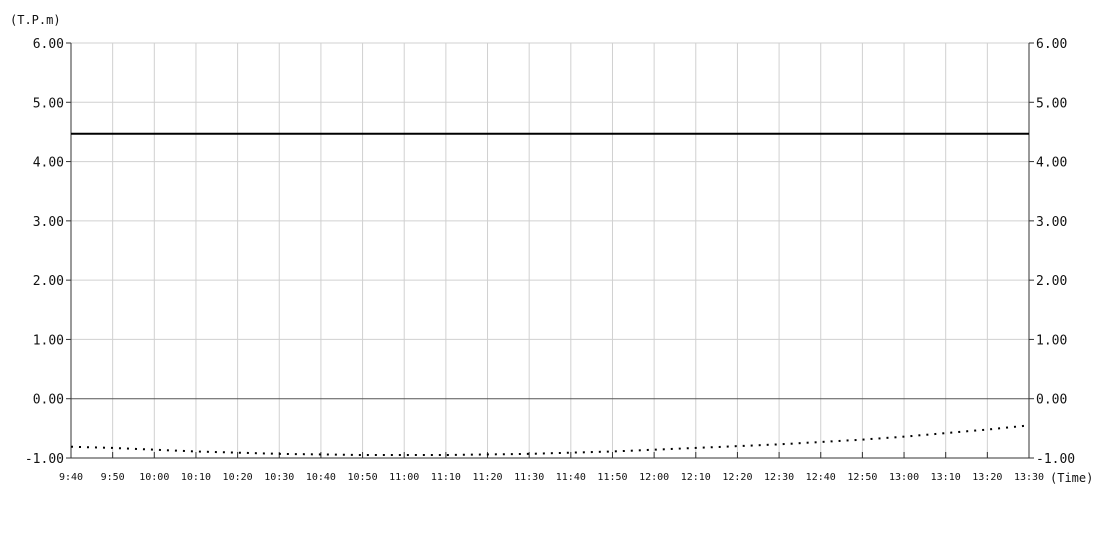 This screenshot has width=1100, height=550. Describe the element at coordinates (862, 477) in the screenshot. I see `x-tick-label: 12:50` at that location.